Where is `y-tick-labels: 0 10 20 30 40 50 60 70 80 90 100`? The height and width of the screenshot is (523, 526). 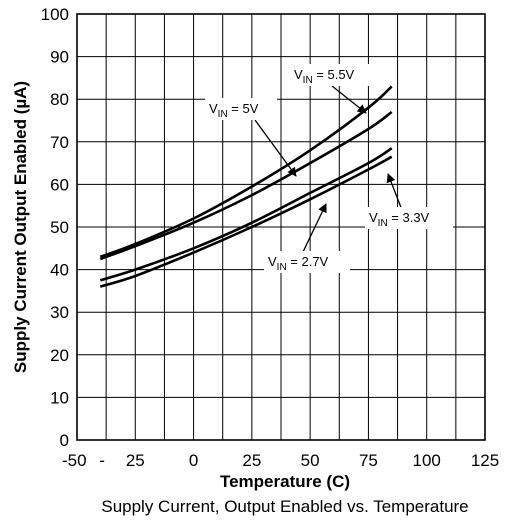 y-tick-labels: 0 10 20 30 40 50 60 70 80 90 100 is located at coordinates (55, 227).